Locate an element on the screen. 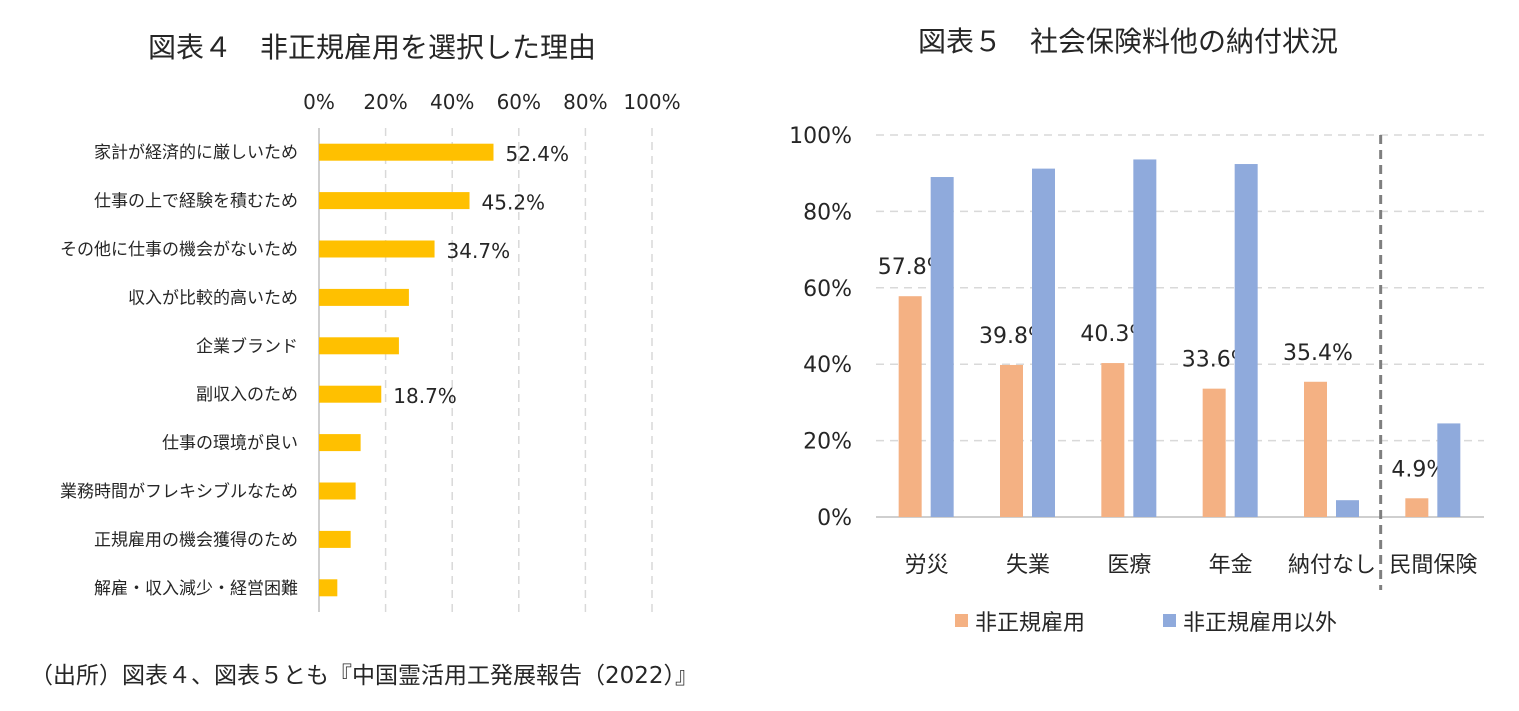 The height and width of the screenshot is (711, 1519). chart4-data-label: 45.2% is located at coordinates (514, 203).